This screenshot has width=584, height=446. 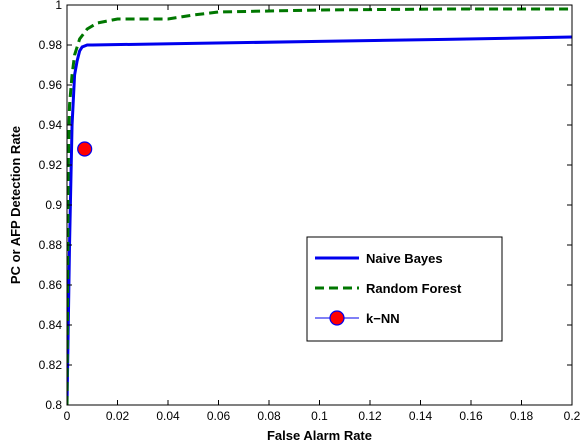 I want to click on y-tick-label: 0.86, so click(x=51, y=285).